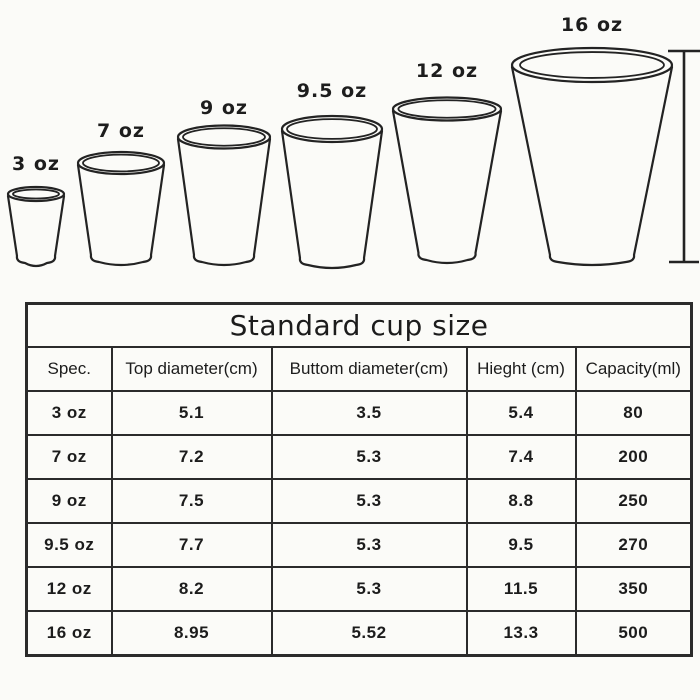 The width and height of the screenshot is (700, 700). I want to click on value-cell-2-1: 7.5, so click(191, 501).